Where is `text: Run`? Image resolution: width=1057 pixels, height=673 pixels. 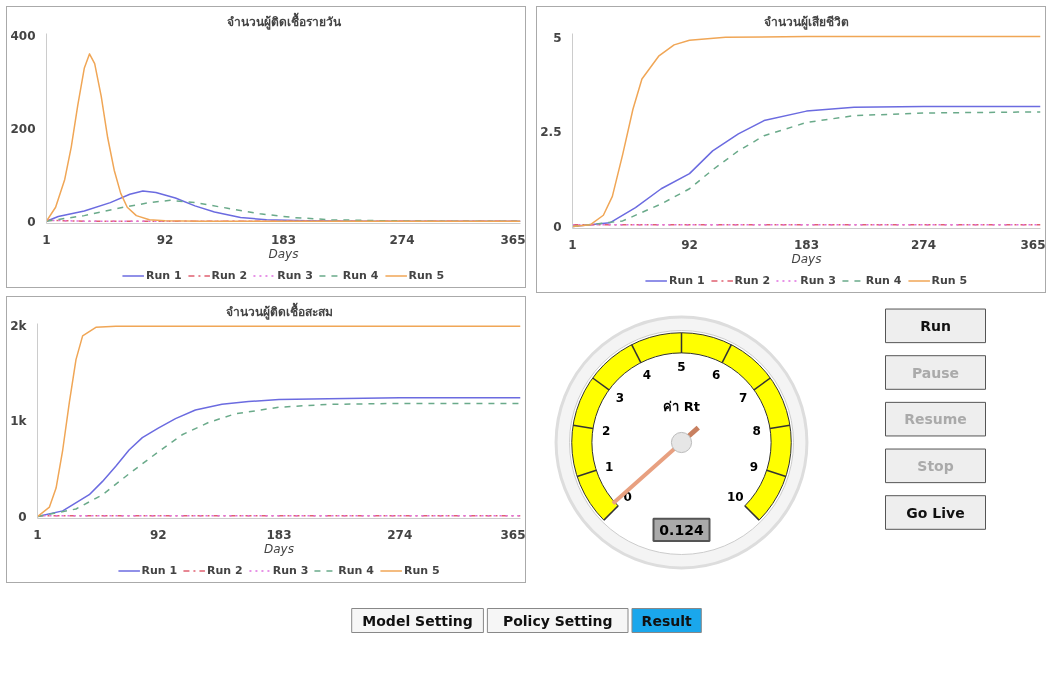
text: Run is located at coordinates (935, 325).